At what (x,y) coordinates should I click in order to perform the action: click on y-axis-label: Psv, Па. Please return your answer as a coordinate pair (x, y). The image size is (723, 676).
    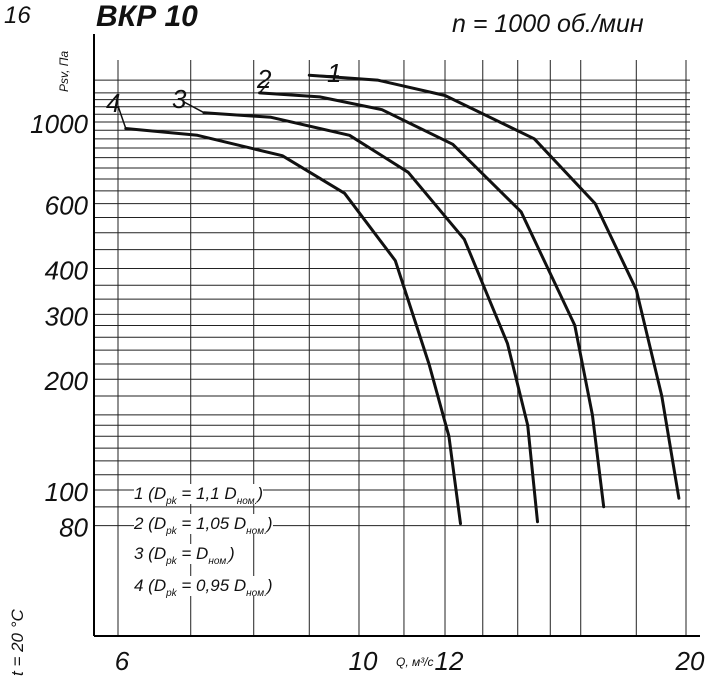
    Looking at the image, I should click on (64, 71).